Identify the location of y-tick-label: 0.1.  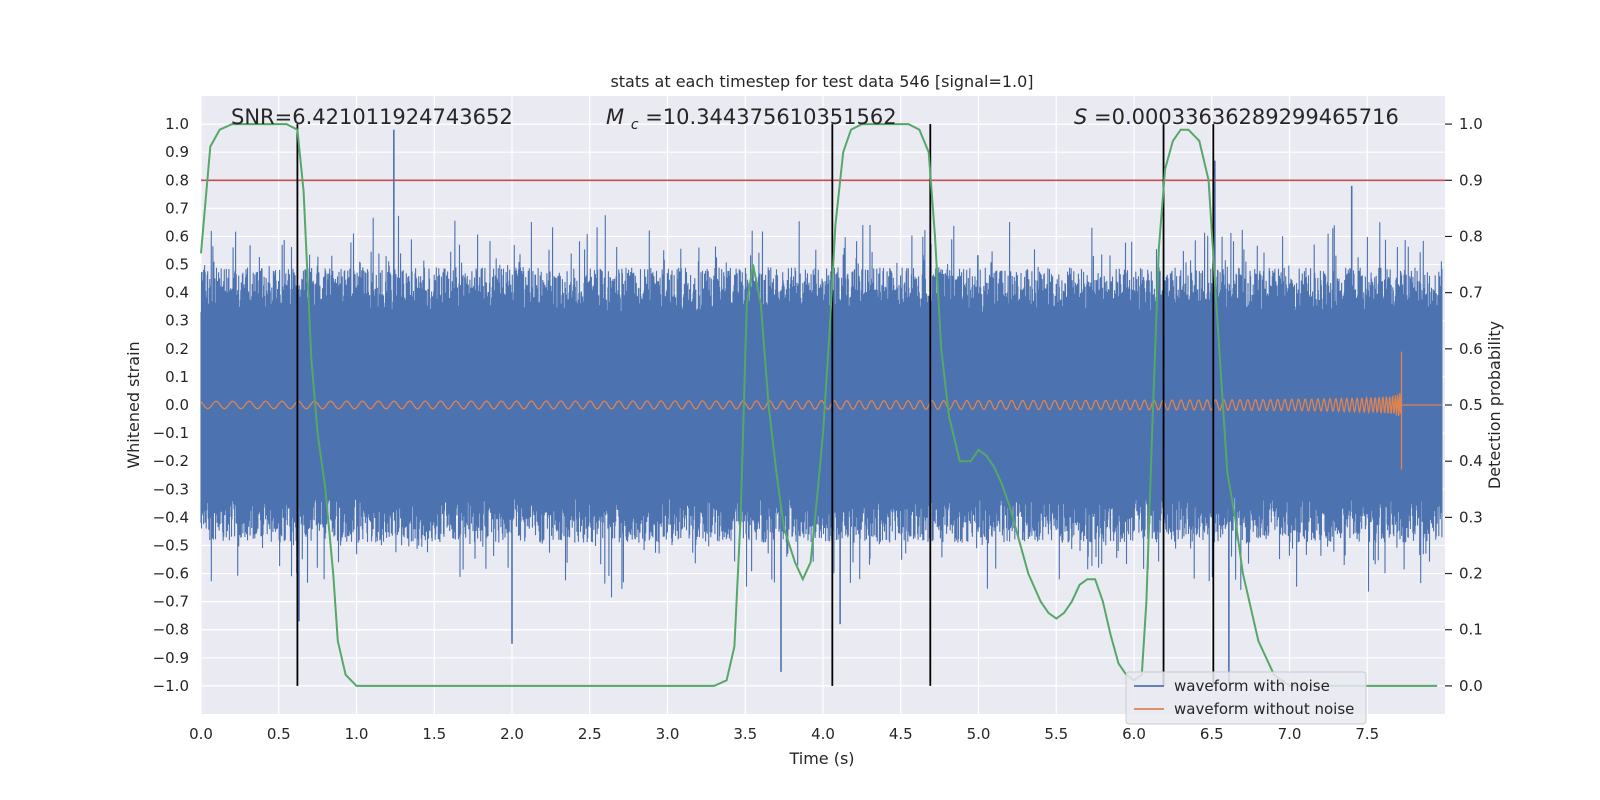
(177, 377).